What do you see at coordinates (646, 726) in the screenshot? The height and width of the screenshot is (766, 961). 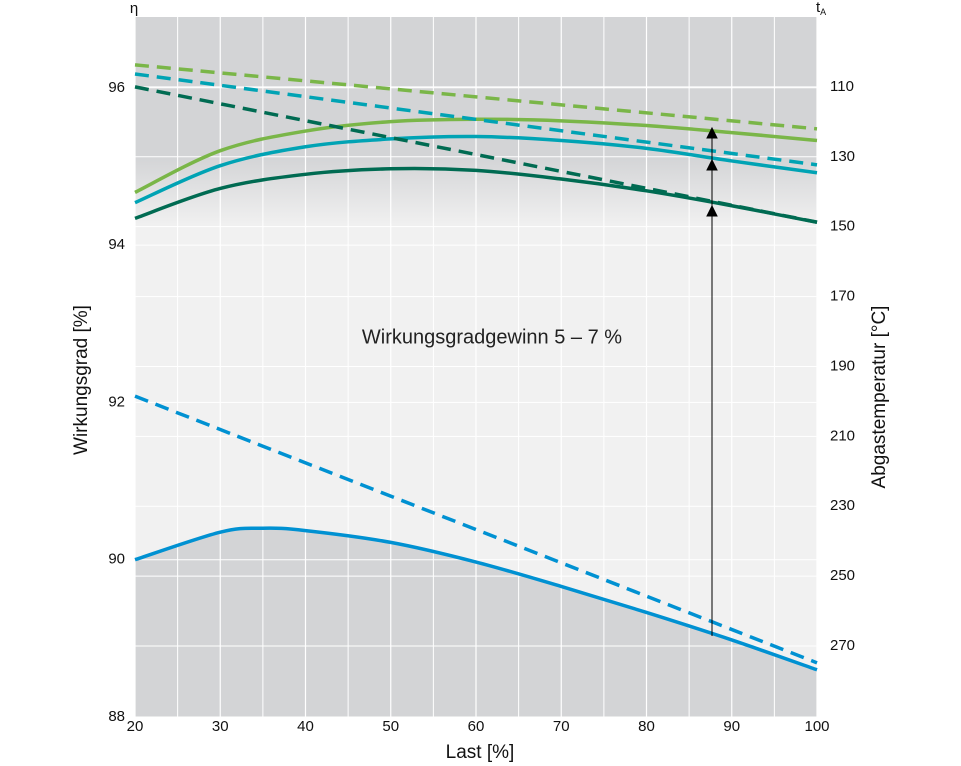 I see `x-tick-label: 80` at bounding box center [646, 726].